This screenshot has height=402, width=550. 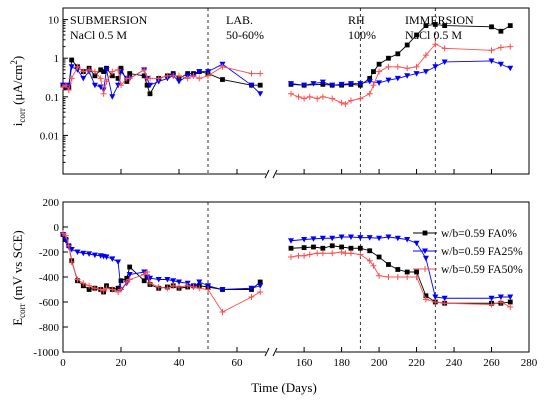 What do you see at coordinates (267, 352) in the screenshot?
I see `bottom-break-slash` at bounding box center [267, 352].